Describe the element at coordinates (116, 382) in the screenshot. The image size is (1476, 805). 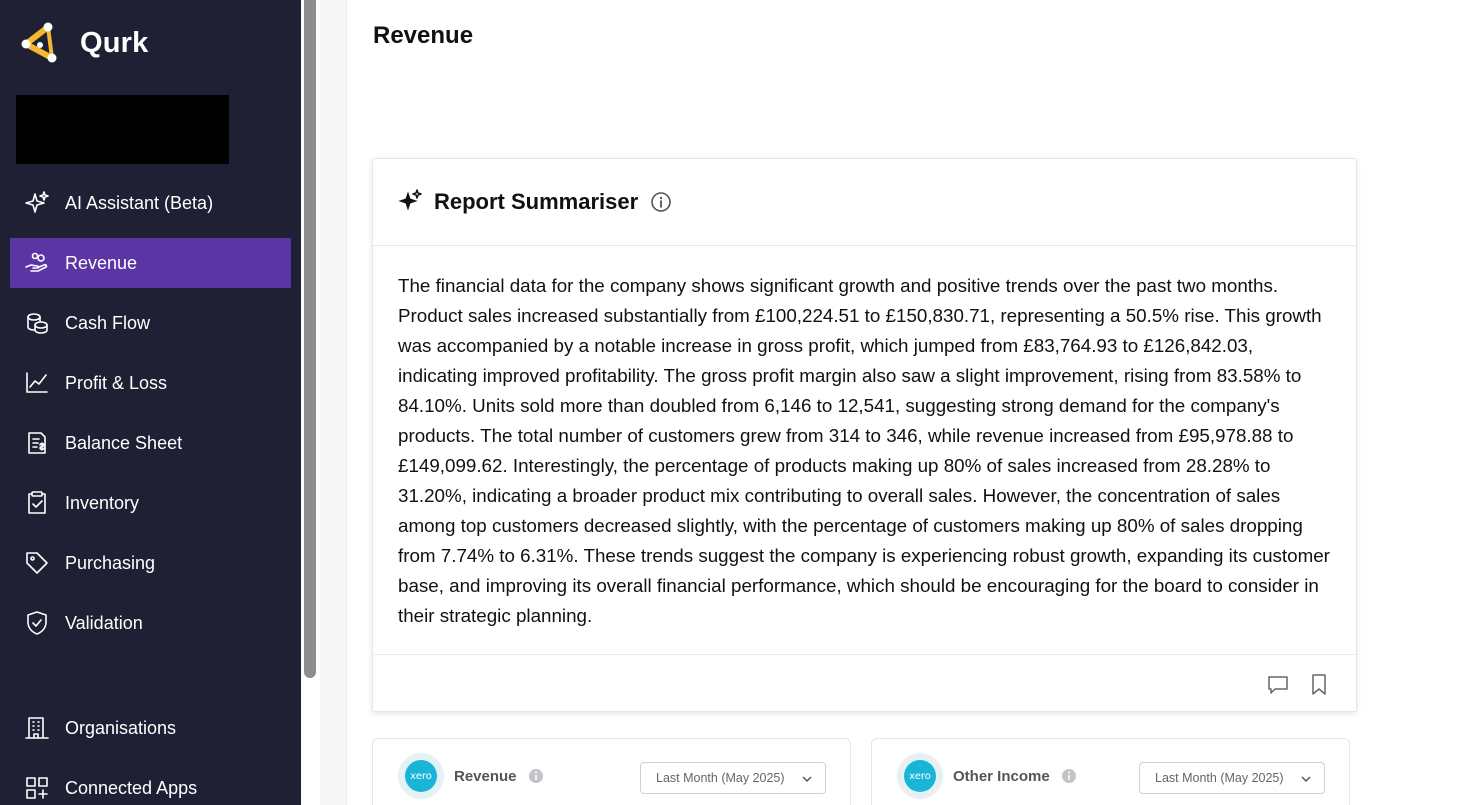
I see `sidebar-item-label: Profit & Loss` at that location.